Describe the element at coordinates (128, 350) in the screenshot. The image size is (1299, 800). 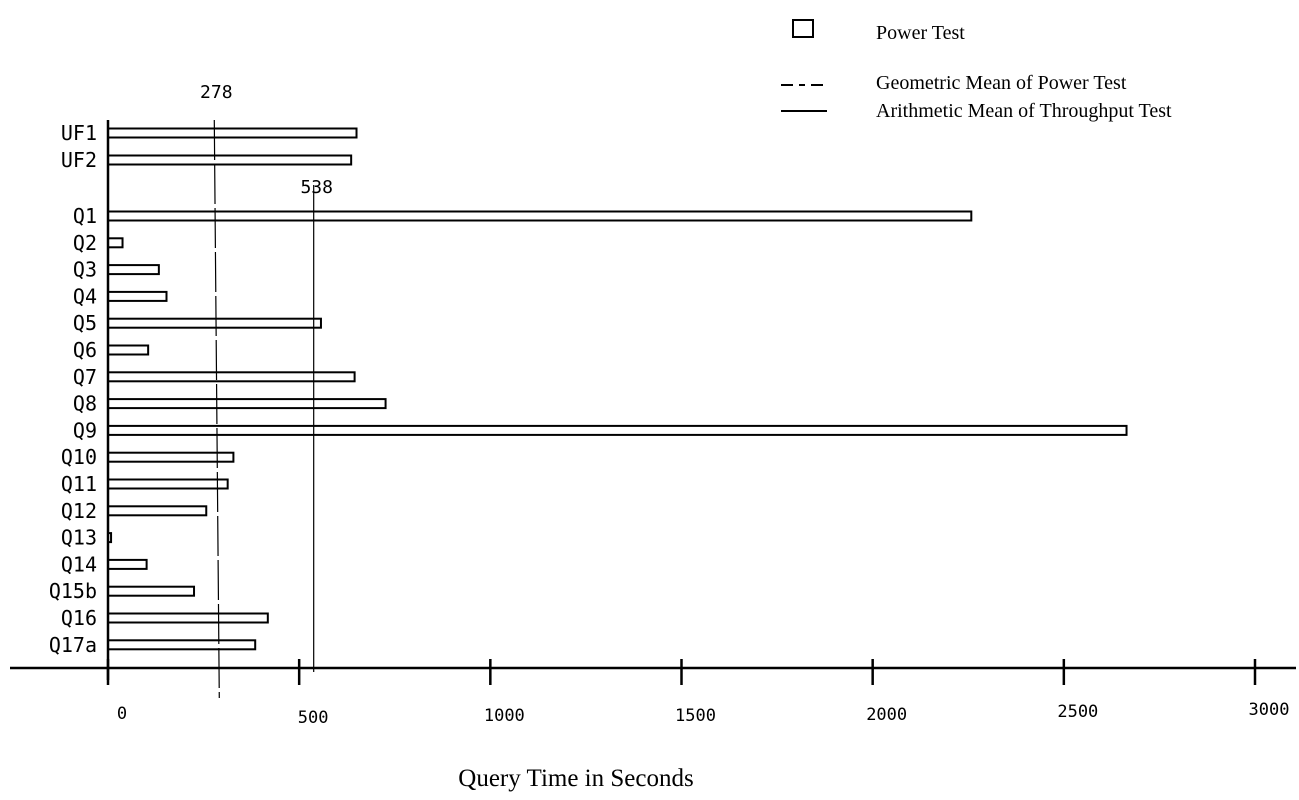
I see `bar-q6` at that location.